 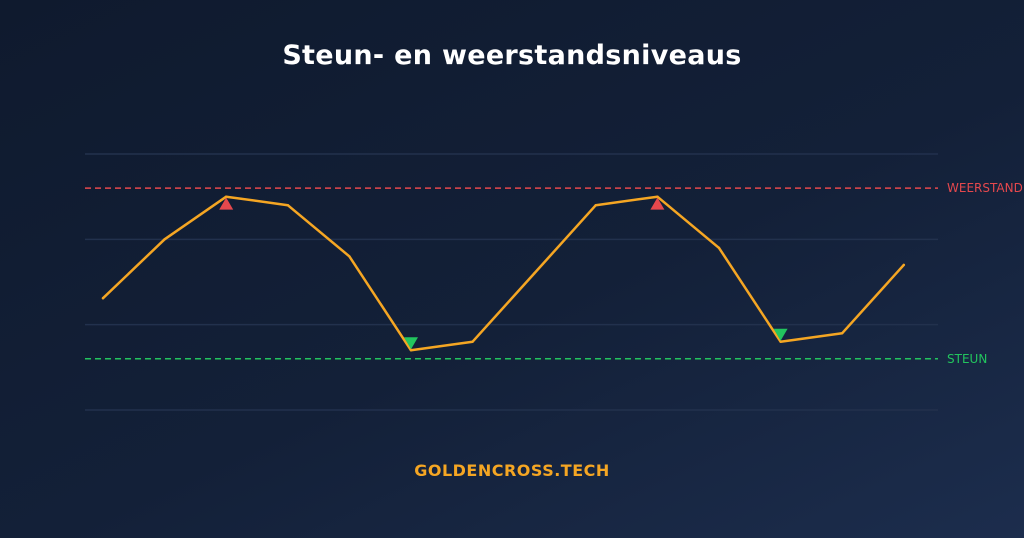 I want to click on brand-watermark: GOLDENCROSS.TECH, so click(x=512, y=470).